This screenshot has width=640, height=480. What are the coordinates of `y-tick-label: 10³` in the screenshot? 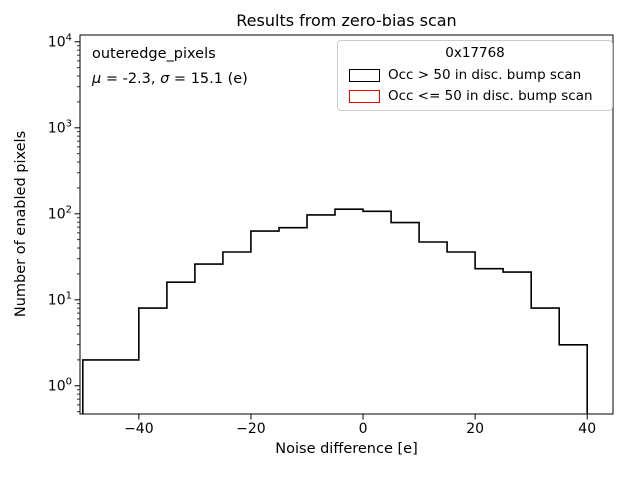 It's located at (60, 127).